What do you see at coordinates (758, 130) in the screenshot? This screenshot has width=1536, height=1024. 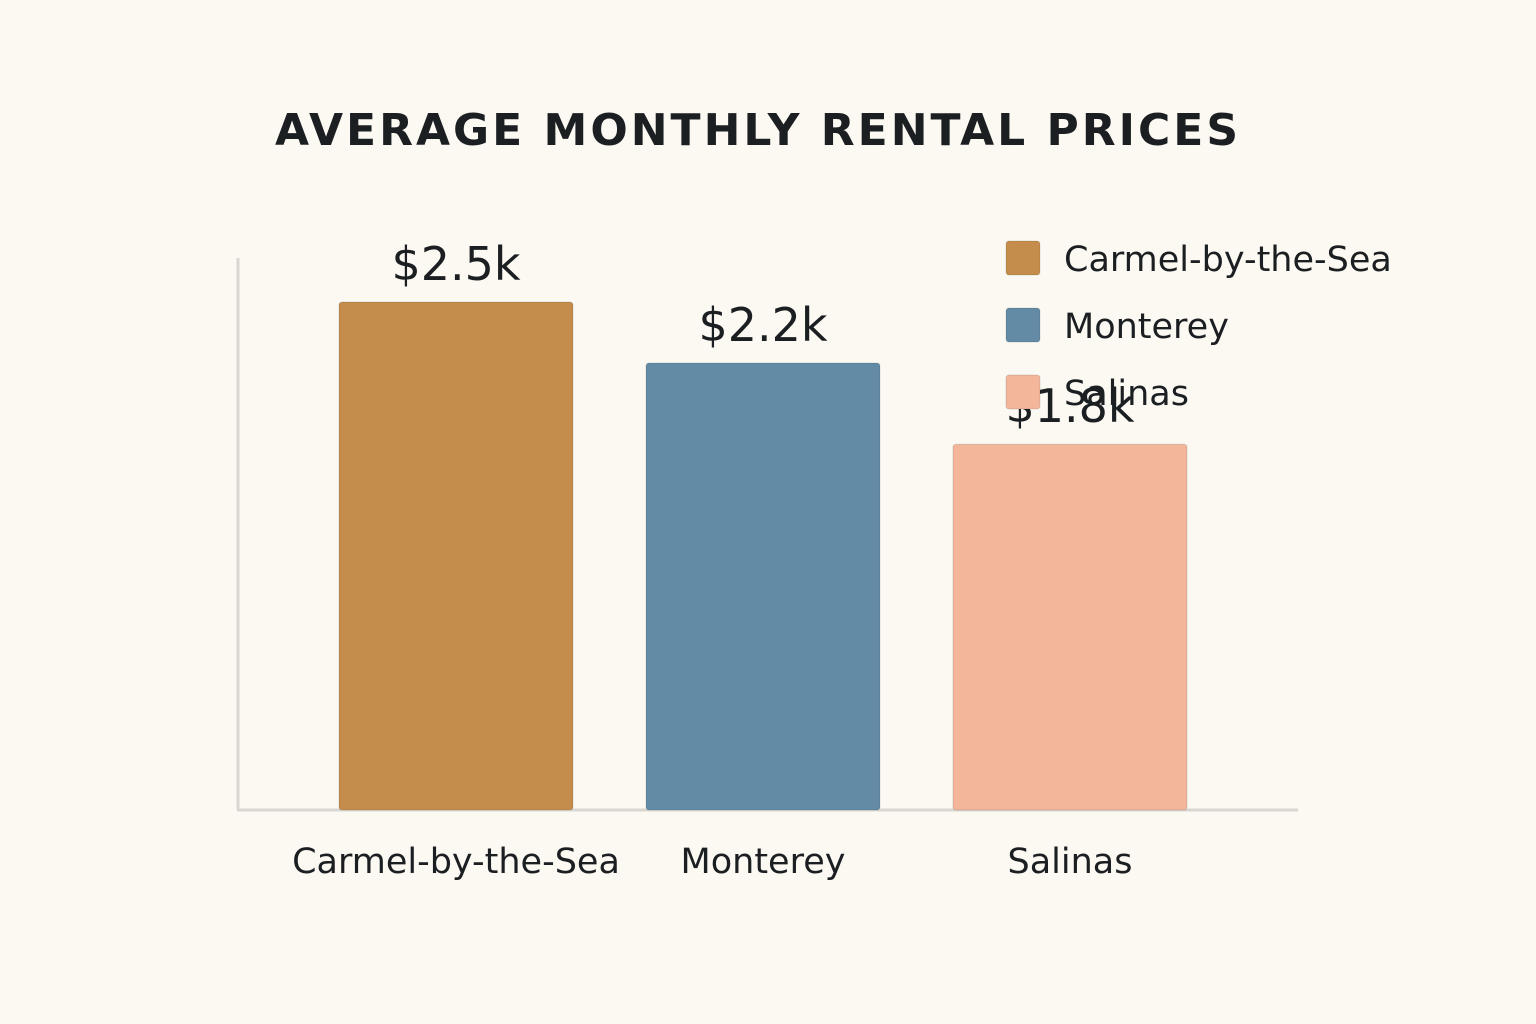 I see `chart-title: AVERAGE MONTHLY RENTAL PRICES` at bounding box center [758, 130].